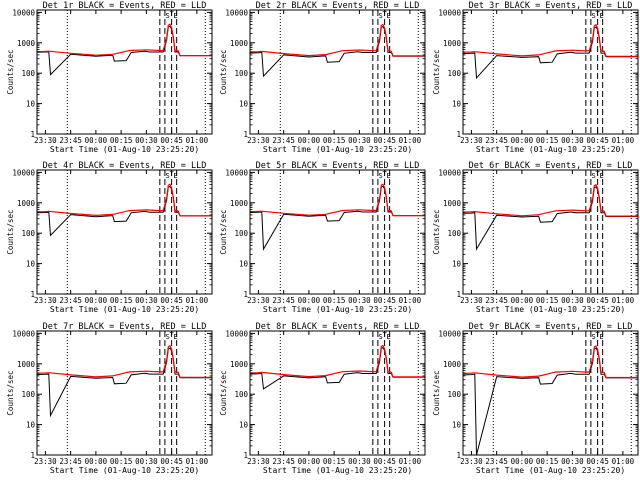 This screenshot has width=640, height=480. What do you see at coordinates (338, 6) in the screenshot?
I see `panel-title: Det 2r BLACK = Events, RED = LLD` at bounding box center [338, 6].